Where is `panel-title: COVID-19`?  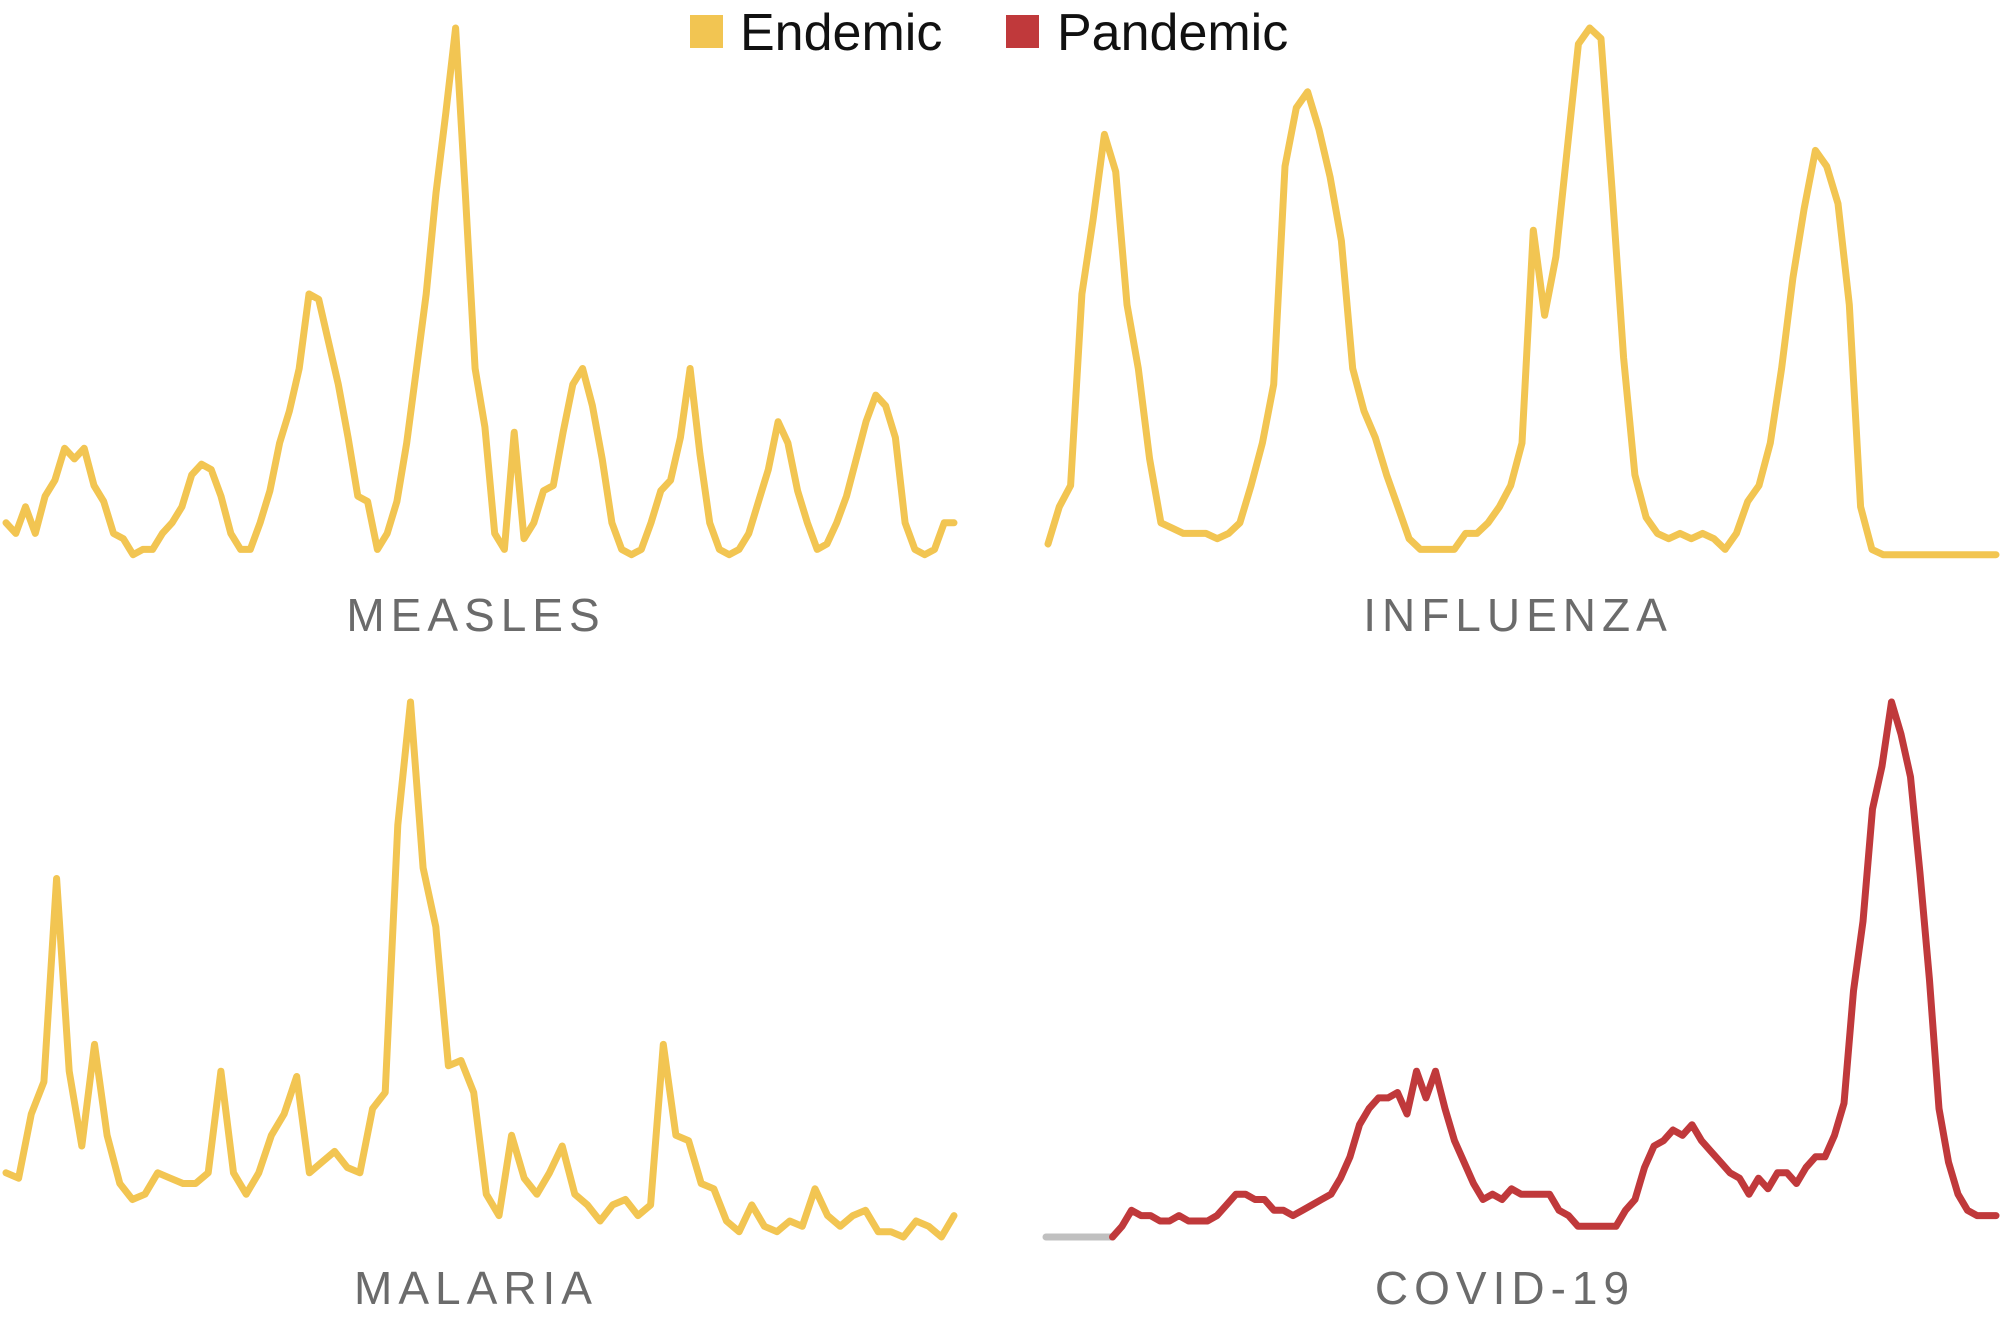 panel-title: COVID-19 is located at coordinates (1505, 1288).